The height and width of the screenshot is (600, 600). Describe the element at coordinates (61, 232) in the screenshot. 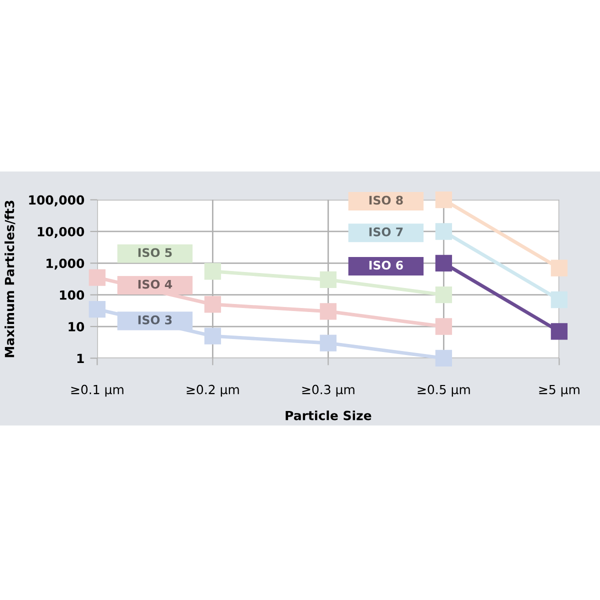

I see `y-tick-label: 10,000` at that location.